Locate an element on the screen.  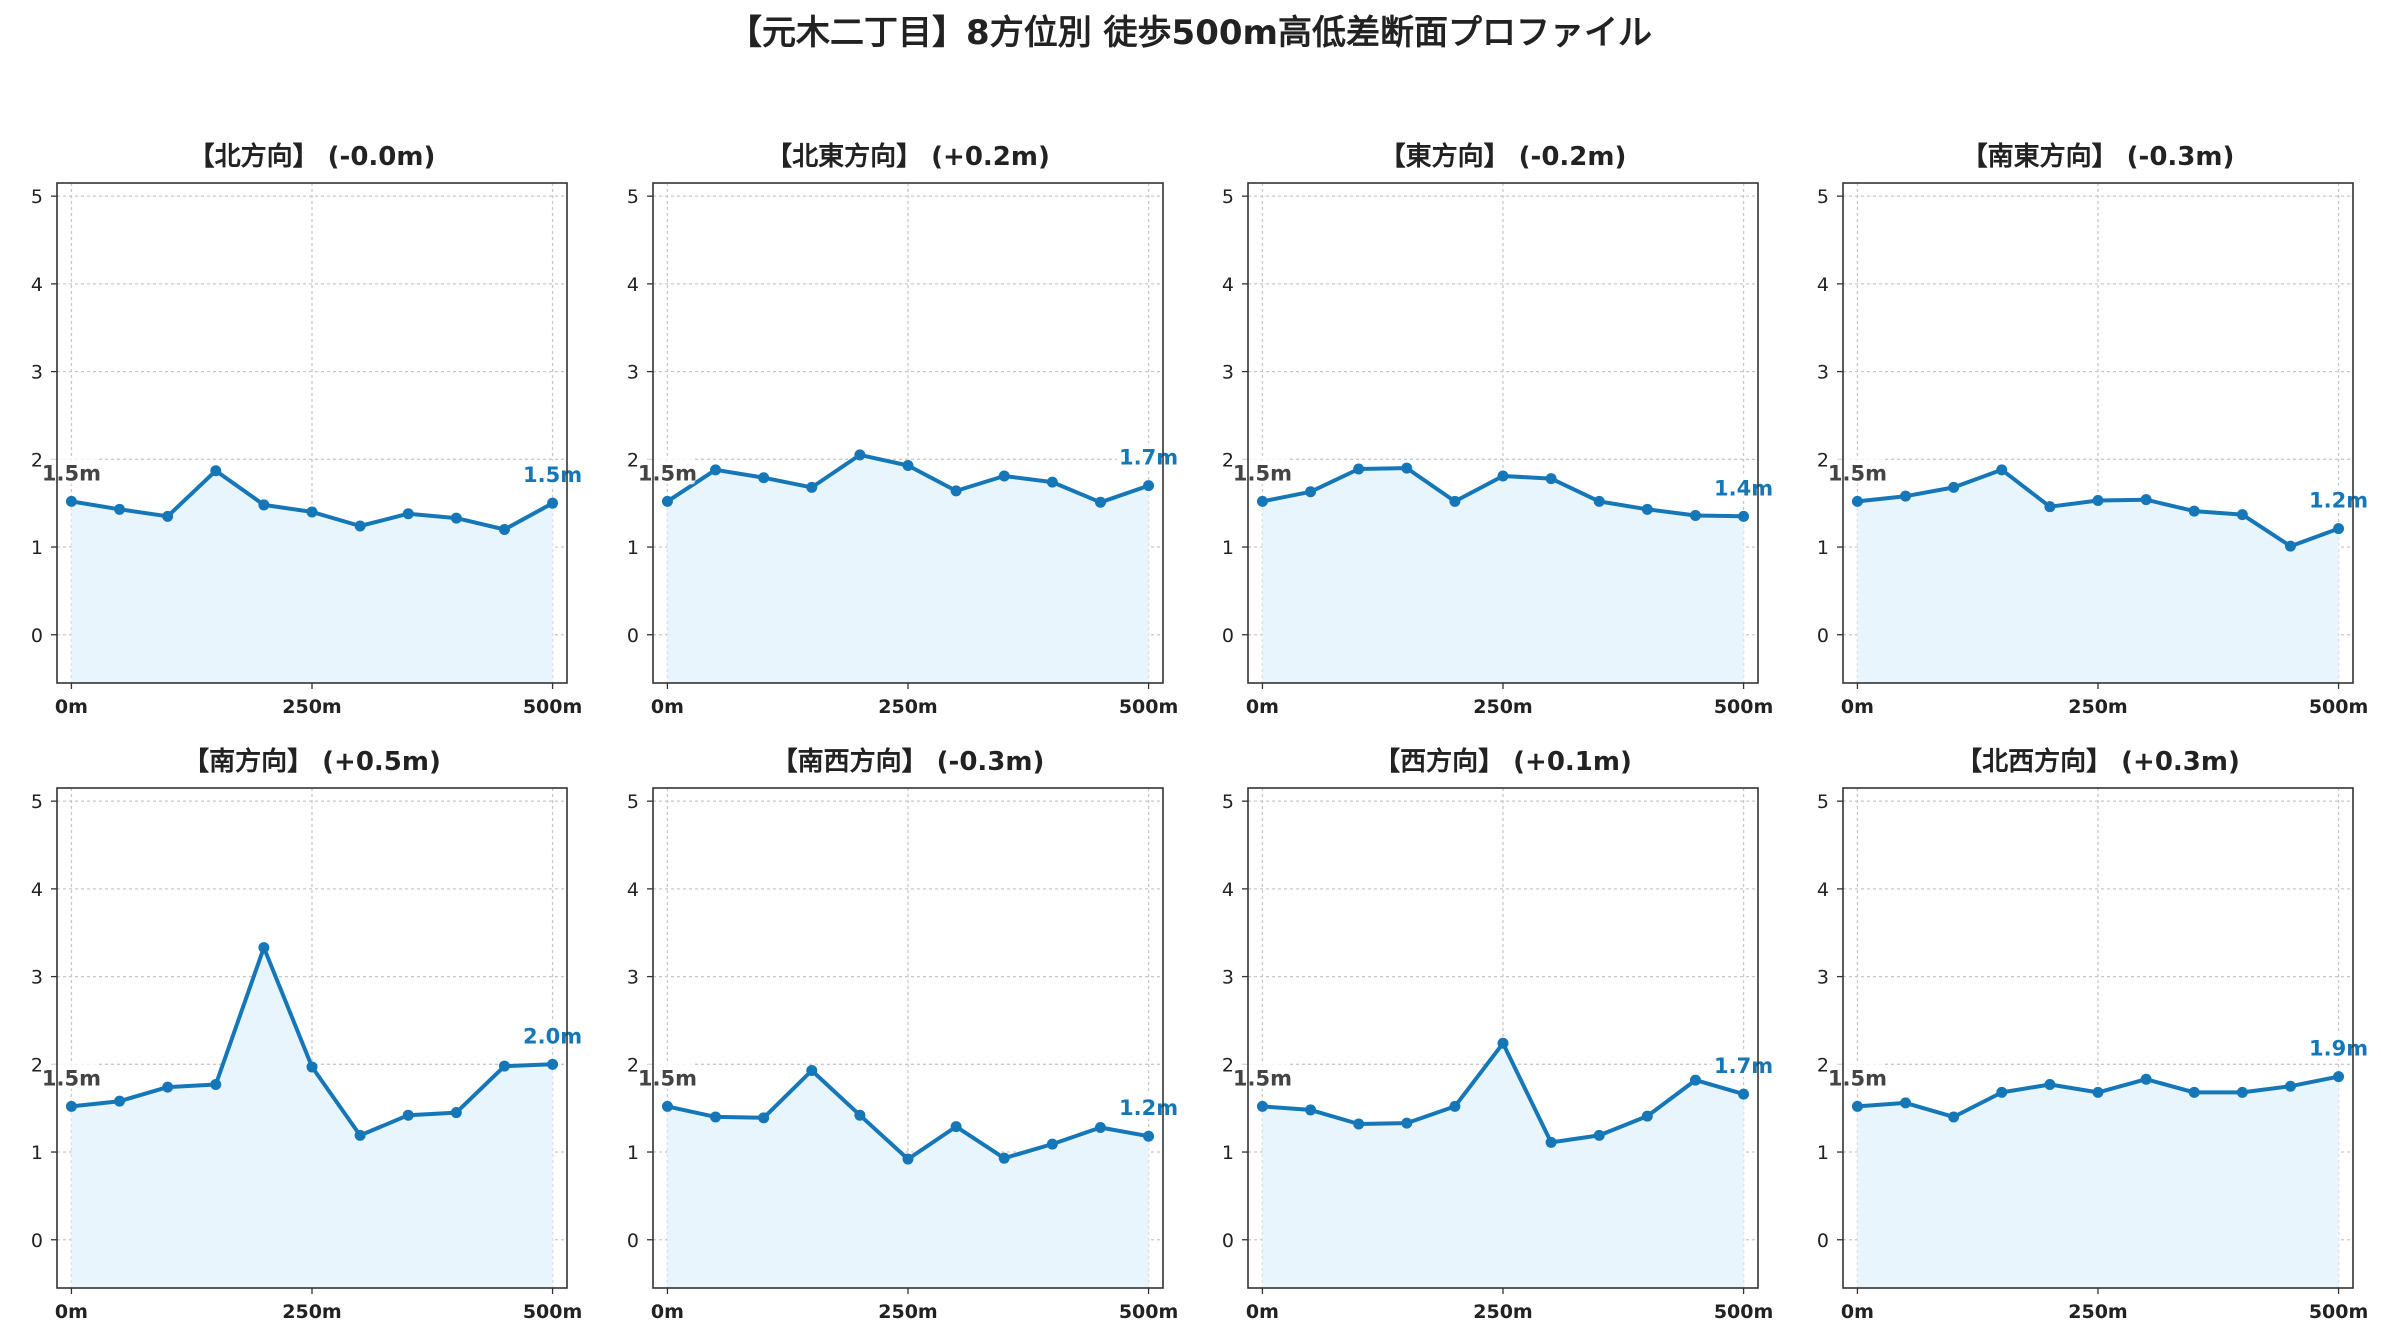
end-elevation-label: 1.9m is located at coordinates (2338, 1049).